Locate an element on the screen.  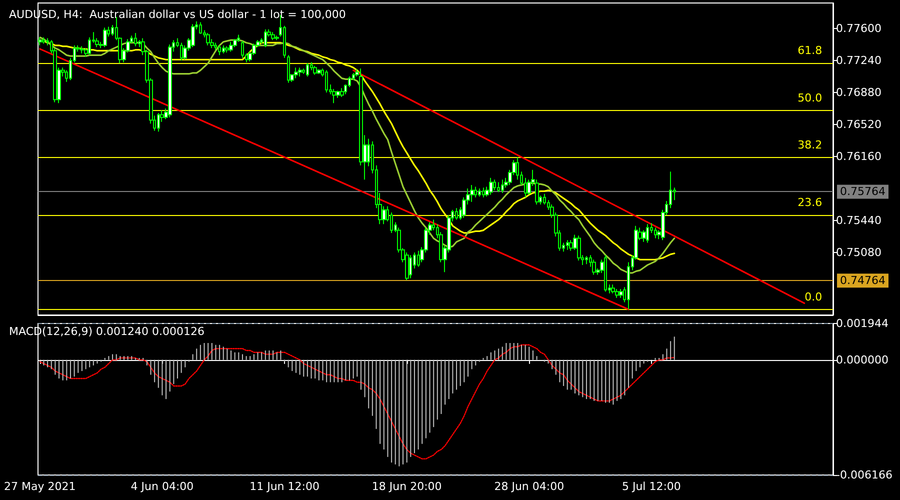
y-tick-label: 0.76160 is located at coordinates (859, 157).